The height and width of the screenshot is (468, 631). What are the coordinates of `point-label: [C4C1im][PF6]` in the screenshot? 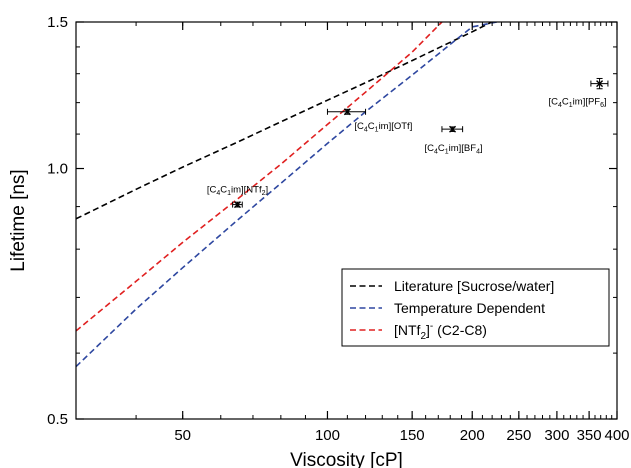 It's located at (577, 103).